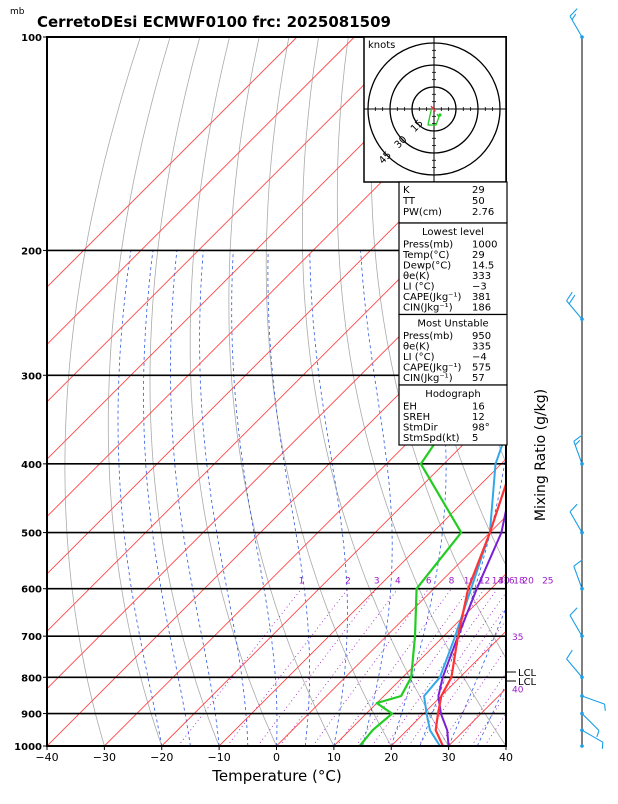 The image size is (618, 804). Describe the element at coordinates (479, 287) in the screenshot. I see `table-row-value: −3` at that location.